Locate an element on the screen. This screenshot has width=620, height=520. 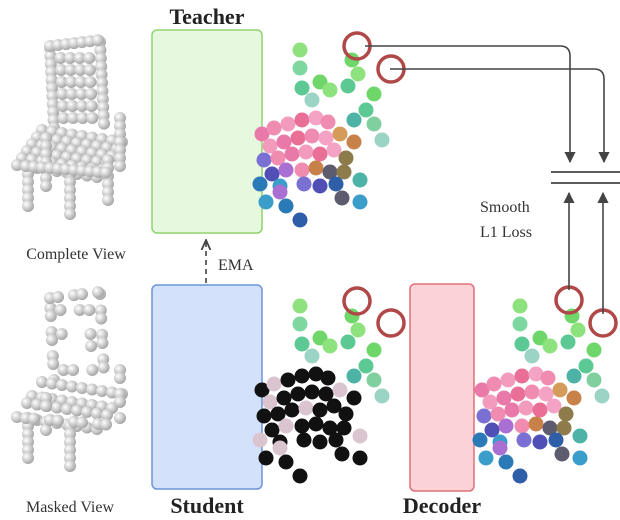
decoder-label: Decoder is located at coordinates (442, 505).